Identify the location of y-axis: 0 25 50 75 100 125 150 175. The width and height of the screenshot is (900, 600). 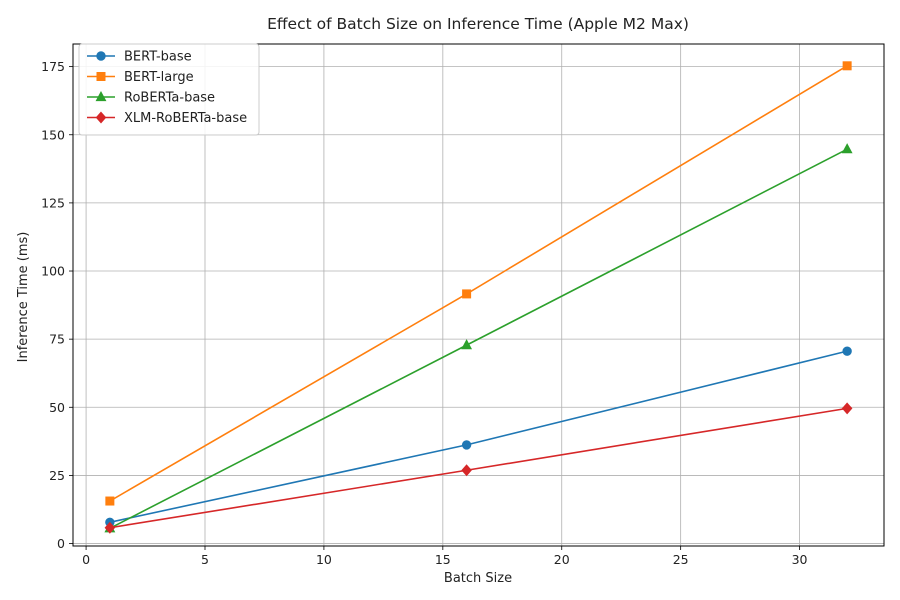
(57, 305).